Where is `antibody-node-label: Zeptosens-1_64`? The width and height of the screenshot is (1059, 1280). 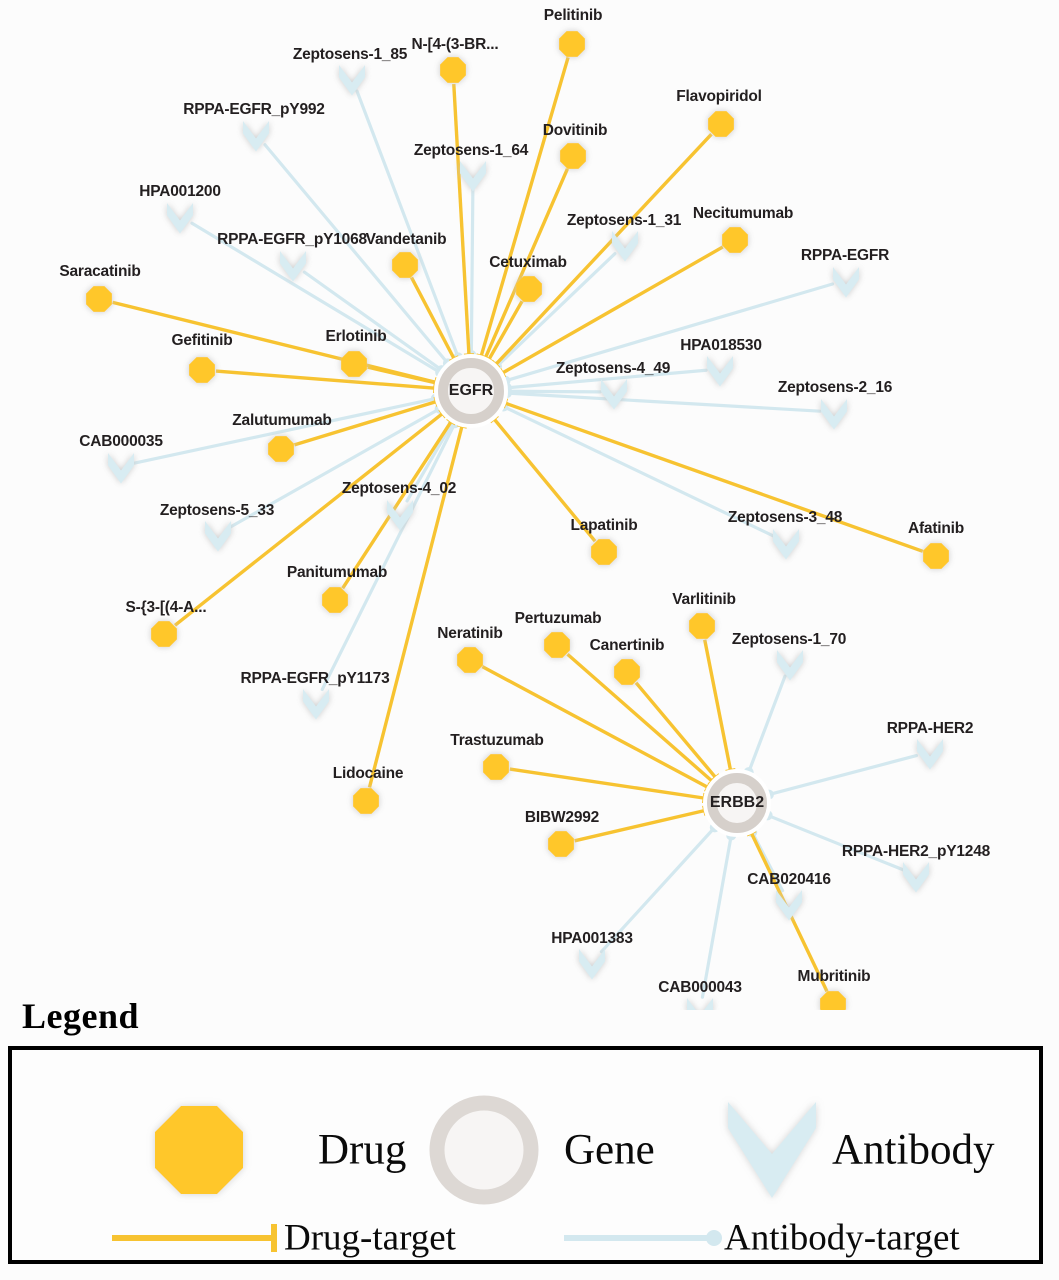 antibody-node-label: Zeptosens-1_64 is located at coordinates (471, 150).